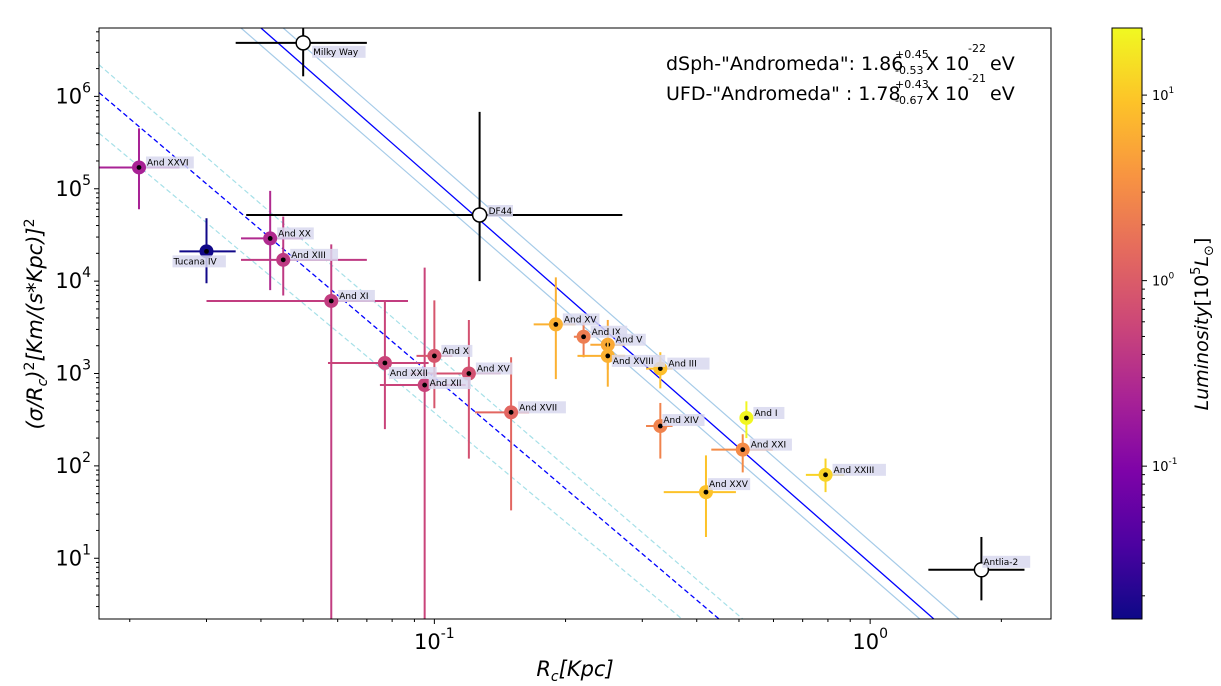 The image size is (1221, 686). I want to click on point-label-bg-and-xxii, so click(412, 372).